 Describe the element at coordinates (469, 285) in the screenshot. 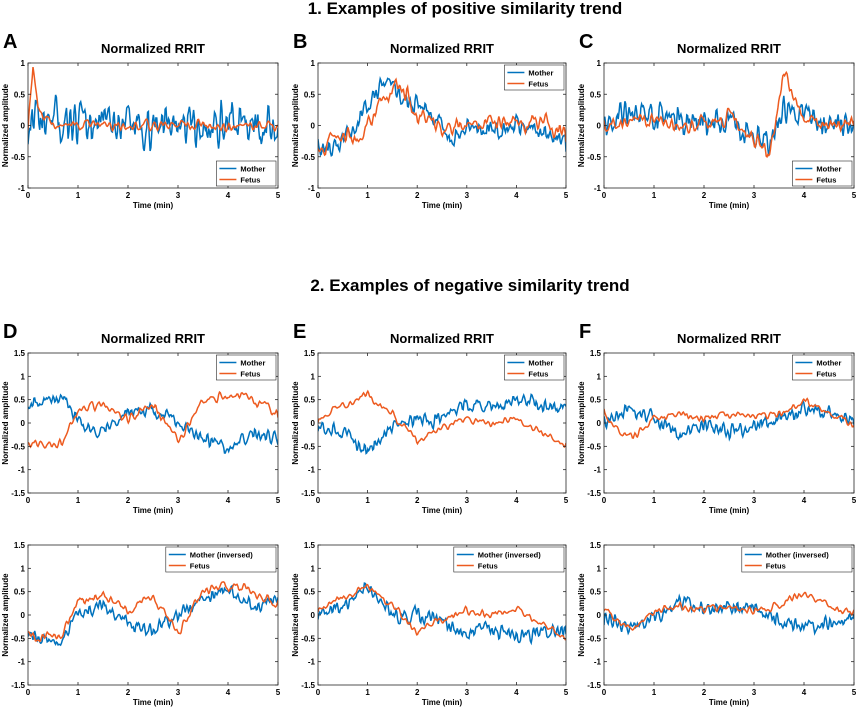

I see `section2-title: 2. Examples of negative similarity trend` at that location.